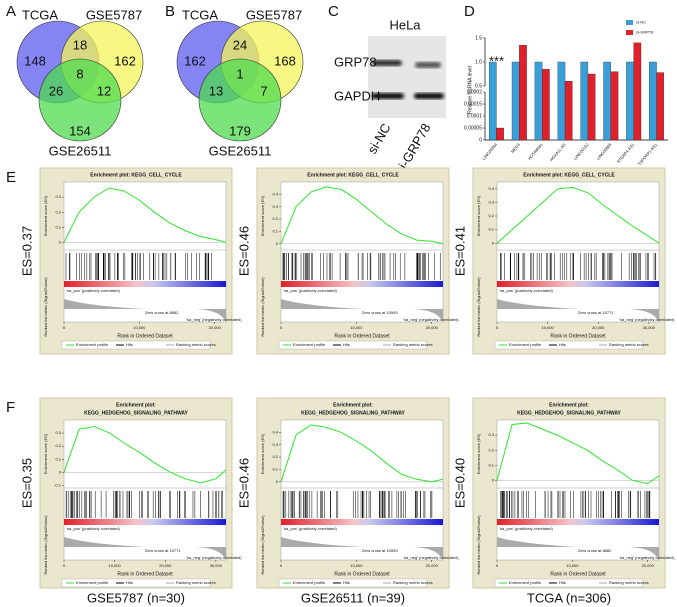 Image resolution: width=677 pixels, height=607 pixels. Describe the element at coordinates (378, 139) in the screenshot. I see `lane-label: si-NC` at that location.